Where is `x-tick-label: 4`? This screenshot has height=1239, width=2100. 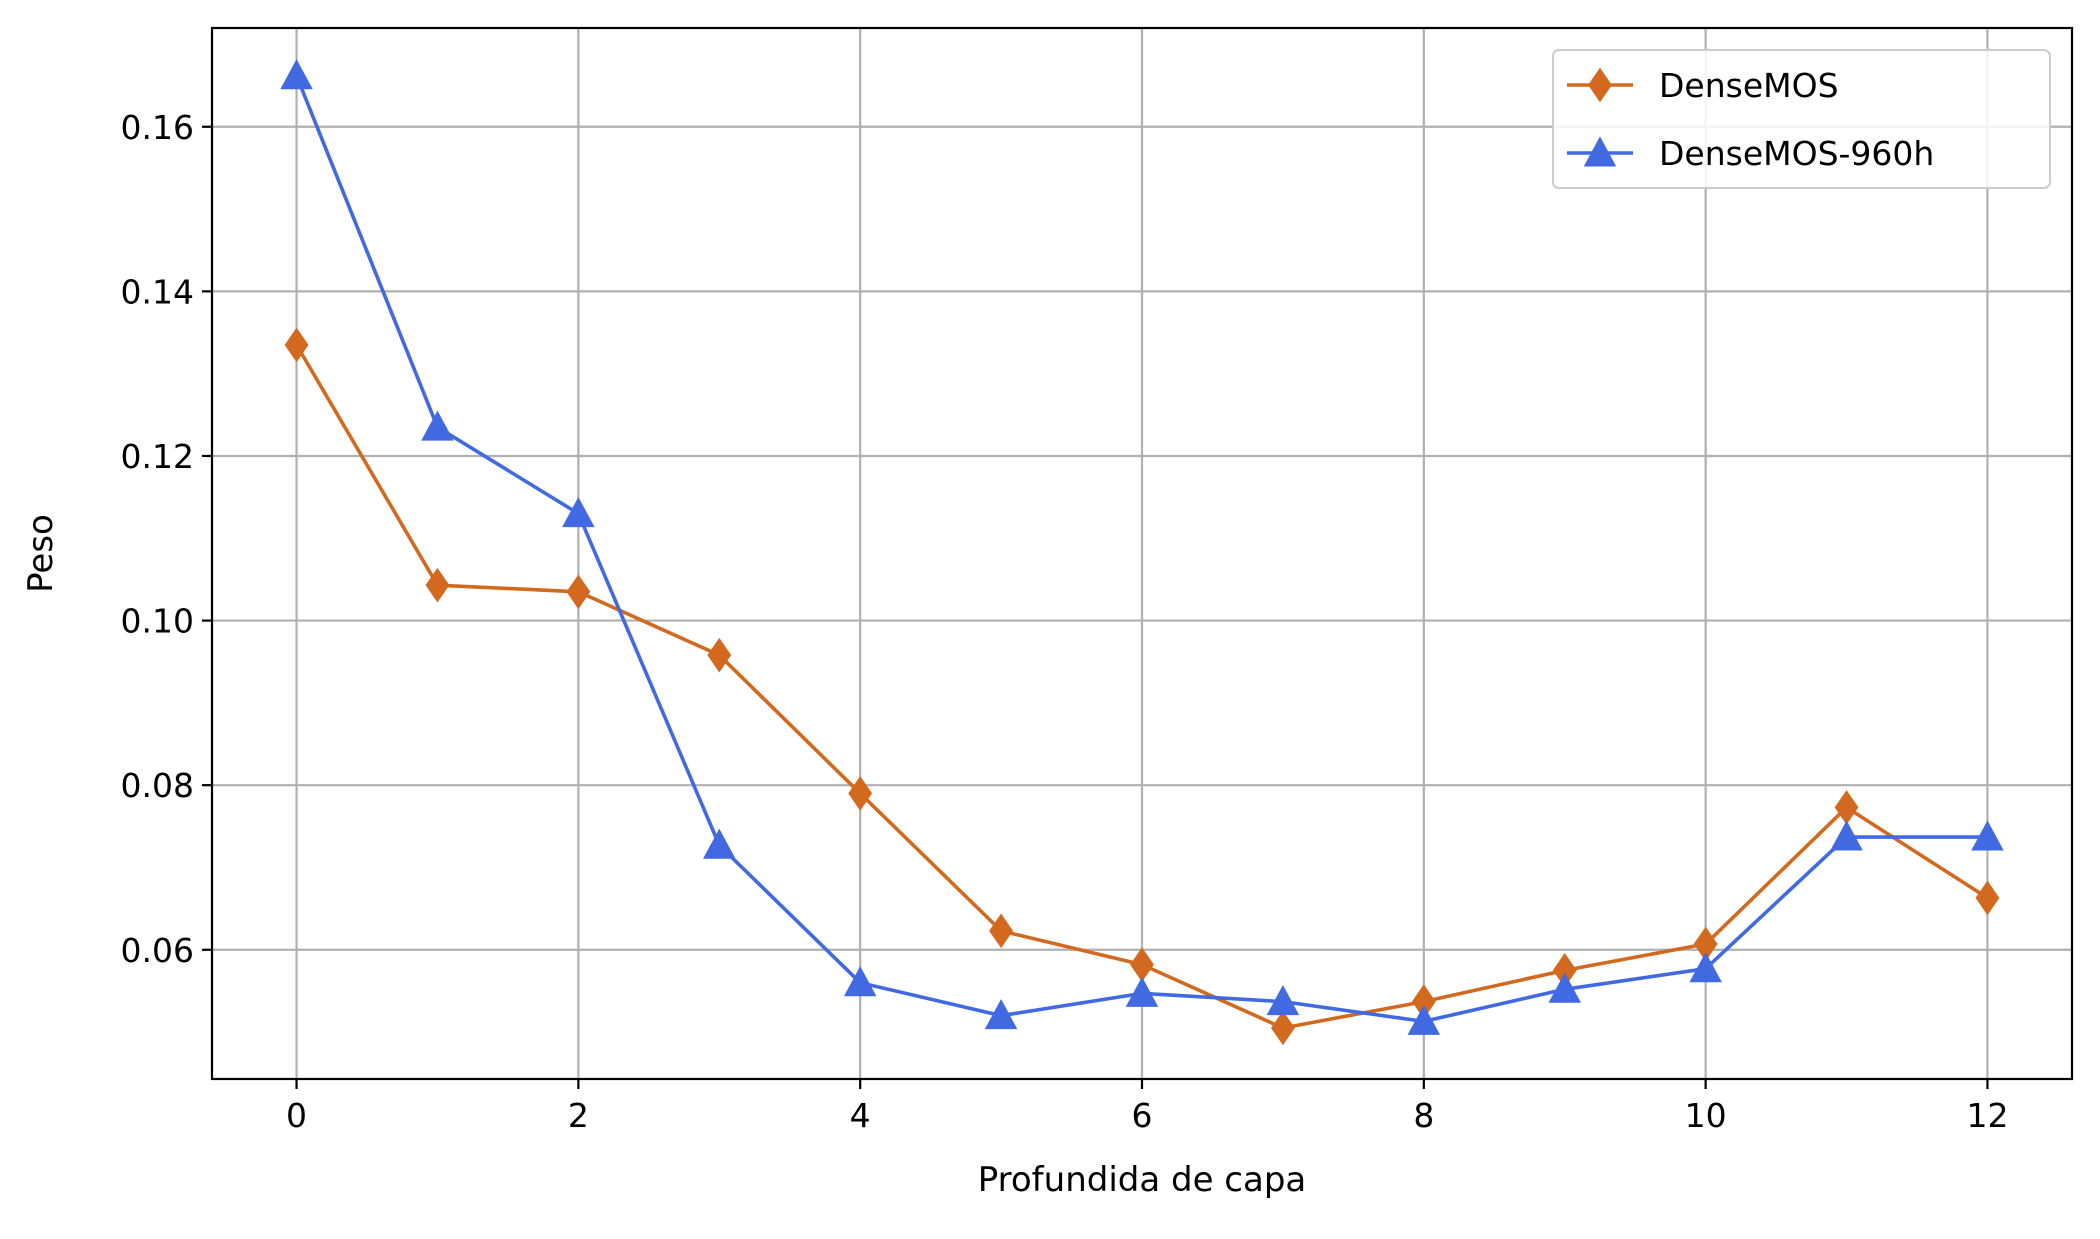 x-tick-label: 4 is located at coordinates (860, 1115).